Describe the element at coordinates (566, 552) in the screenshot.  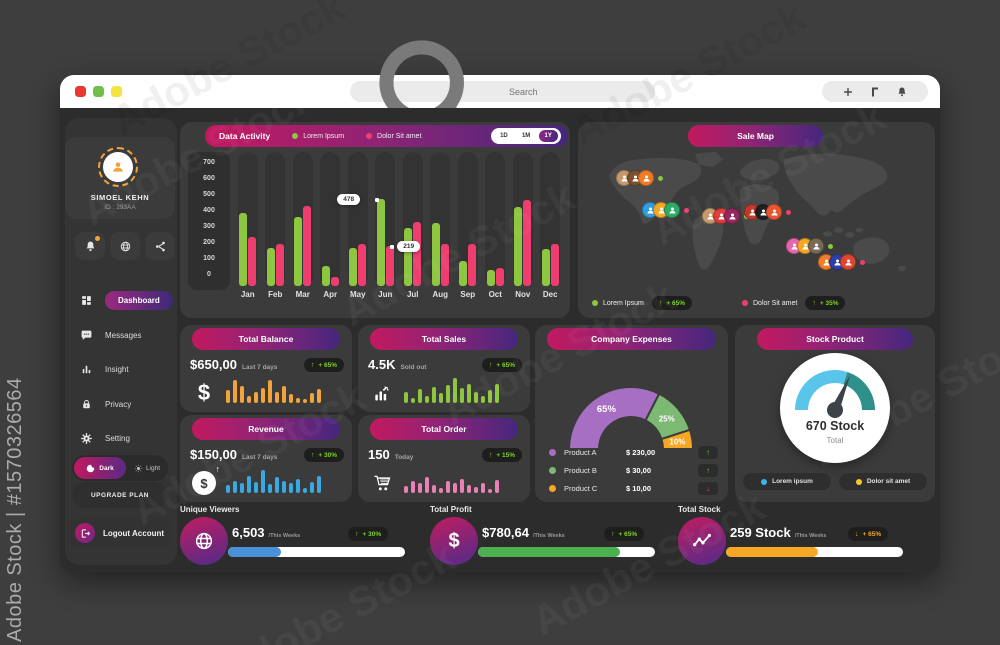
I see `stat-progress-total-profit` at that location.